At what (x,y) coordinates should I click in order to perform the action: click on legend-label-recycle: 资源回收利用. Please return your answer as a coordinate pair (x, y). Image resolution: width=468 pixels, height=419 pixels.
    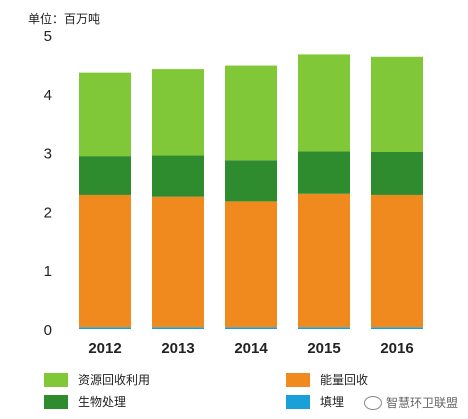
    Looking at the image, I should click on (114, 380).